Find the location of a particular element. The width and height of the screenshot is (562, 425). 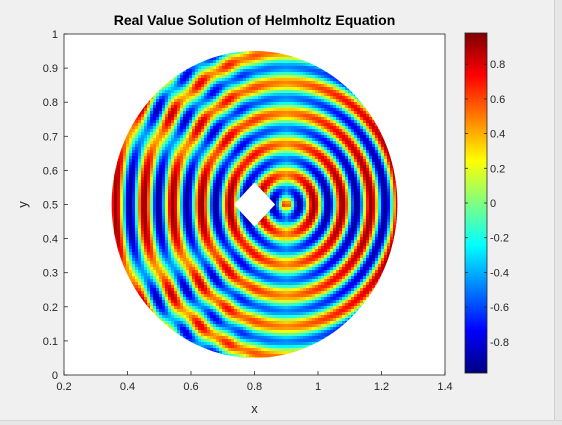

y-tick-label: 0 is located at coordinates (55, 376).